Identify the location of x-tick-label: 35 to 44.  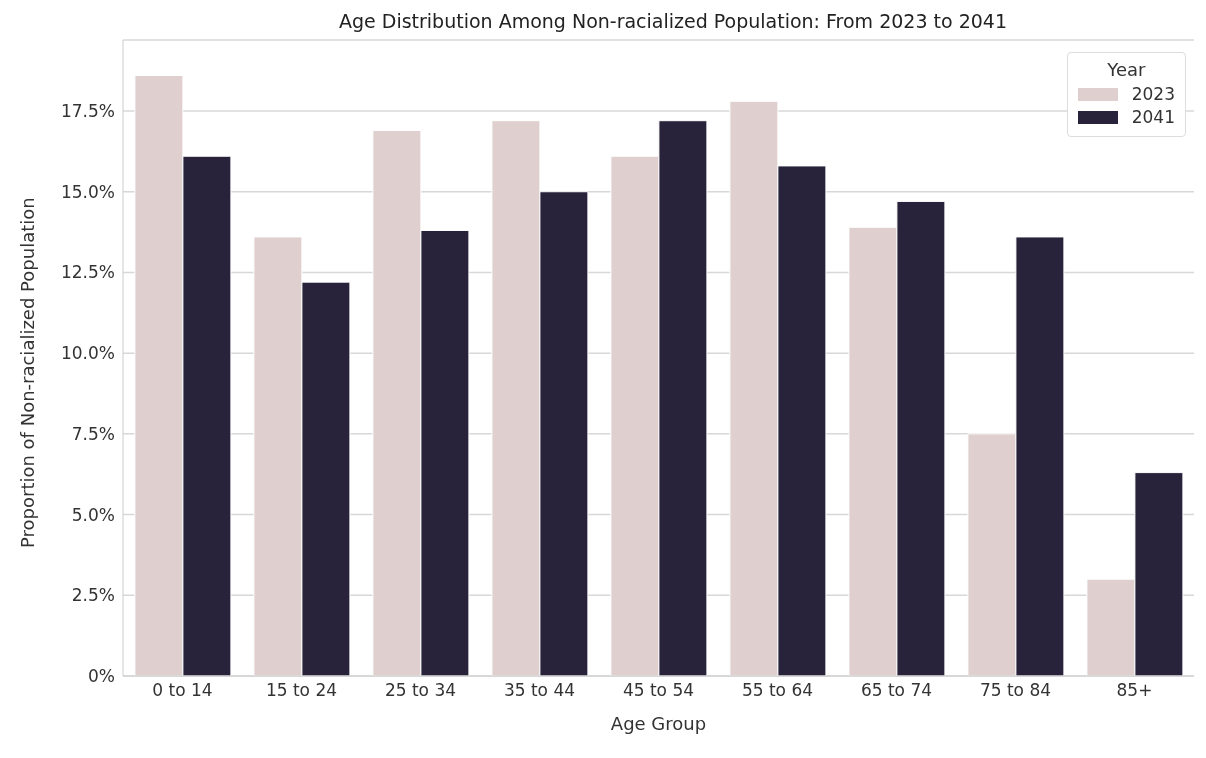
(539, 690).